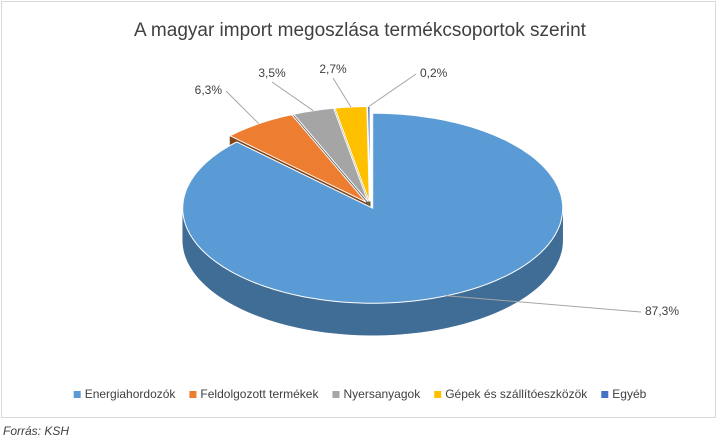  What do you see at coordinates (516, 394) in the screenshot?
I see `legend-label: Gépek és szállítóeszközök` at bounding box center [516, 394].